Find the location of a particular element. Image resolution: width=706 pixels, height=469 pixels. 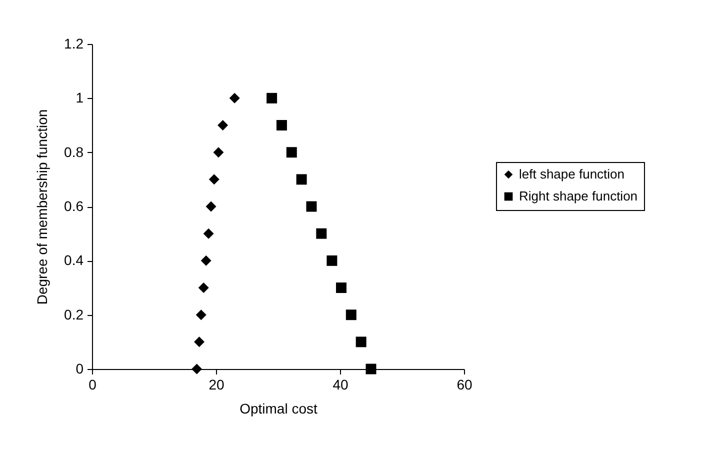

y-axis-title: Degree of membership function is located at coordinates (42, 207).